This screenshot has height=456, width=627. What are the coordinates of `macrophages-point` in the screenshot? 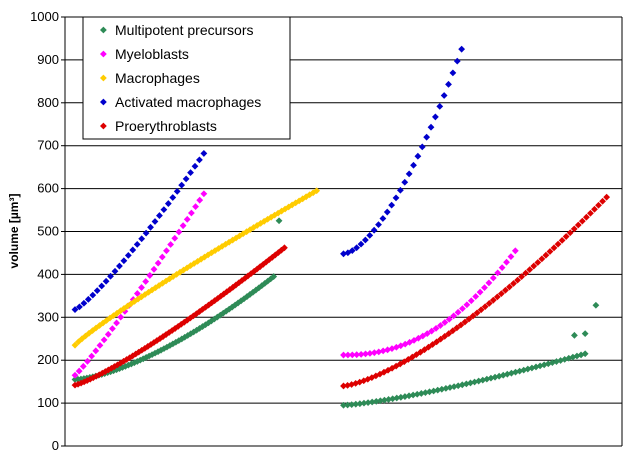 It's located at (317, 191).